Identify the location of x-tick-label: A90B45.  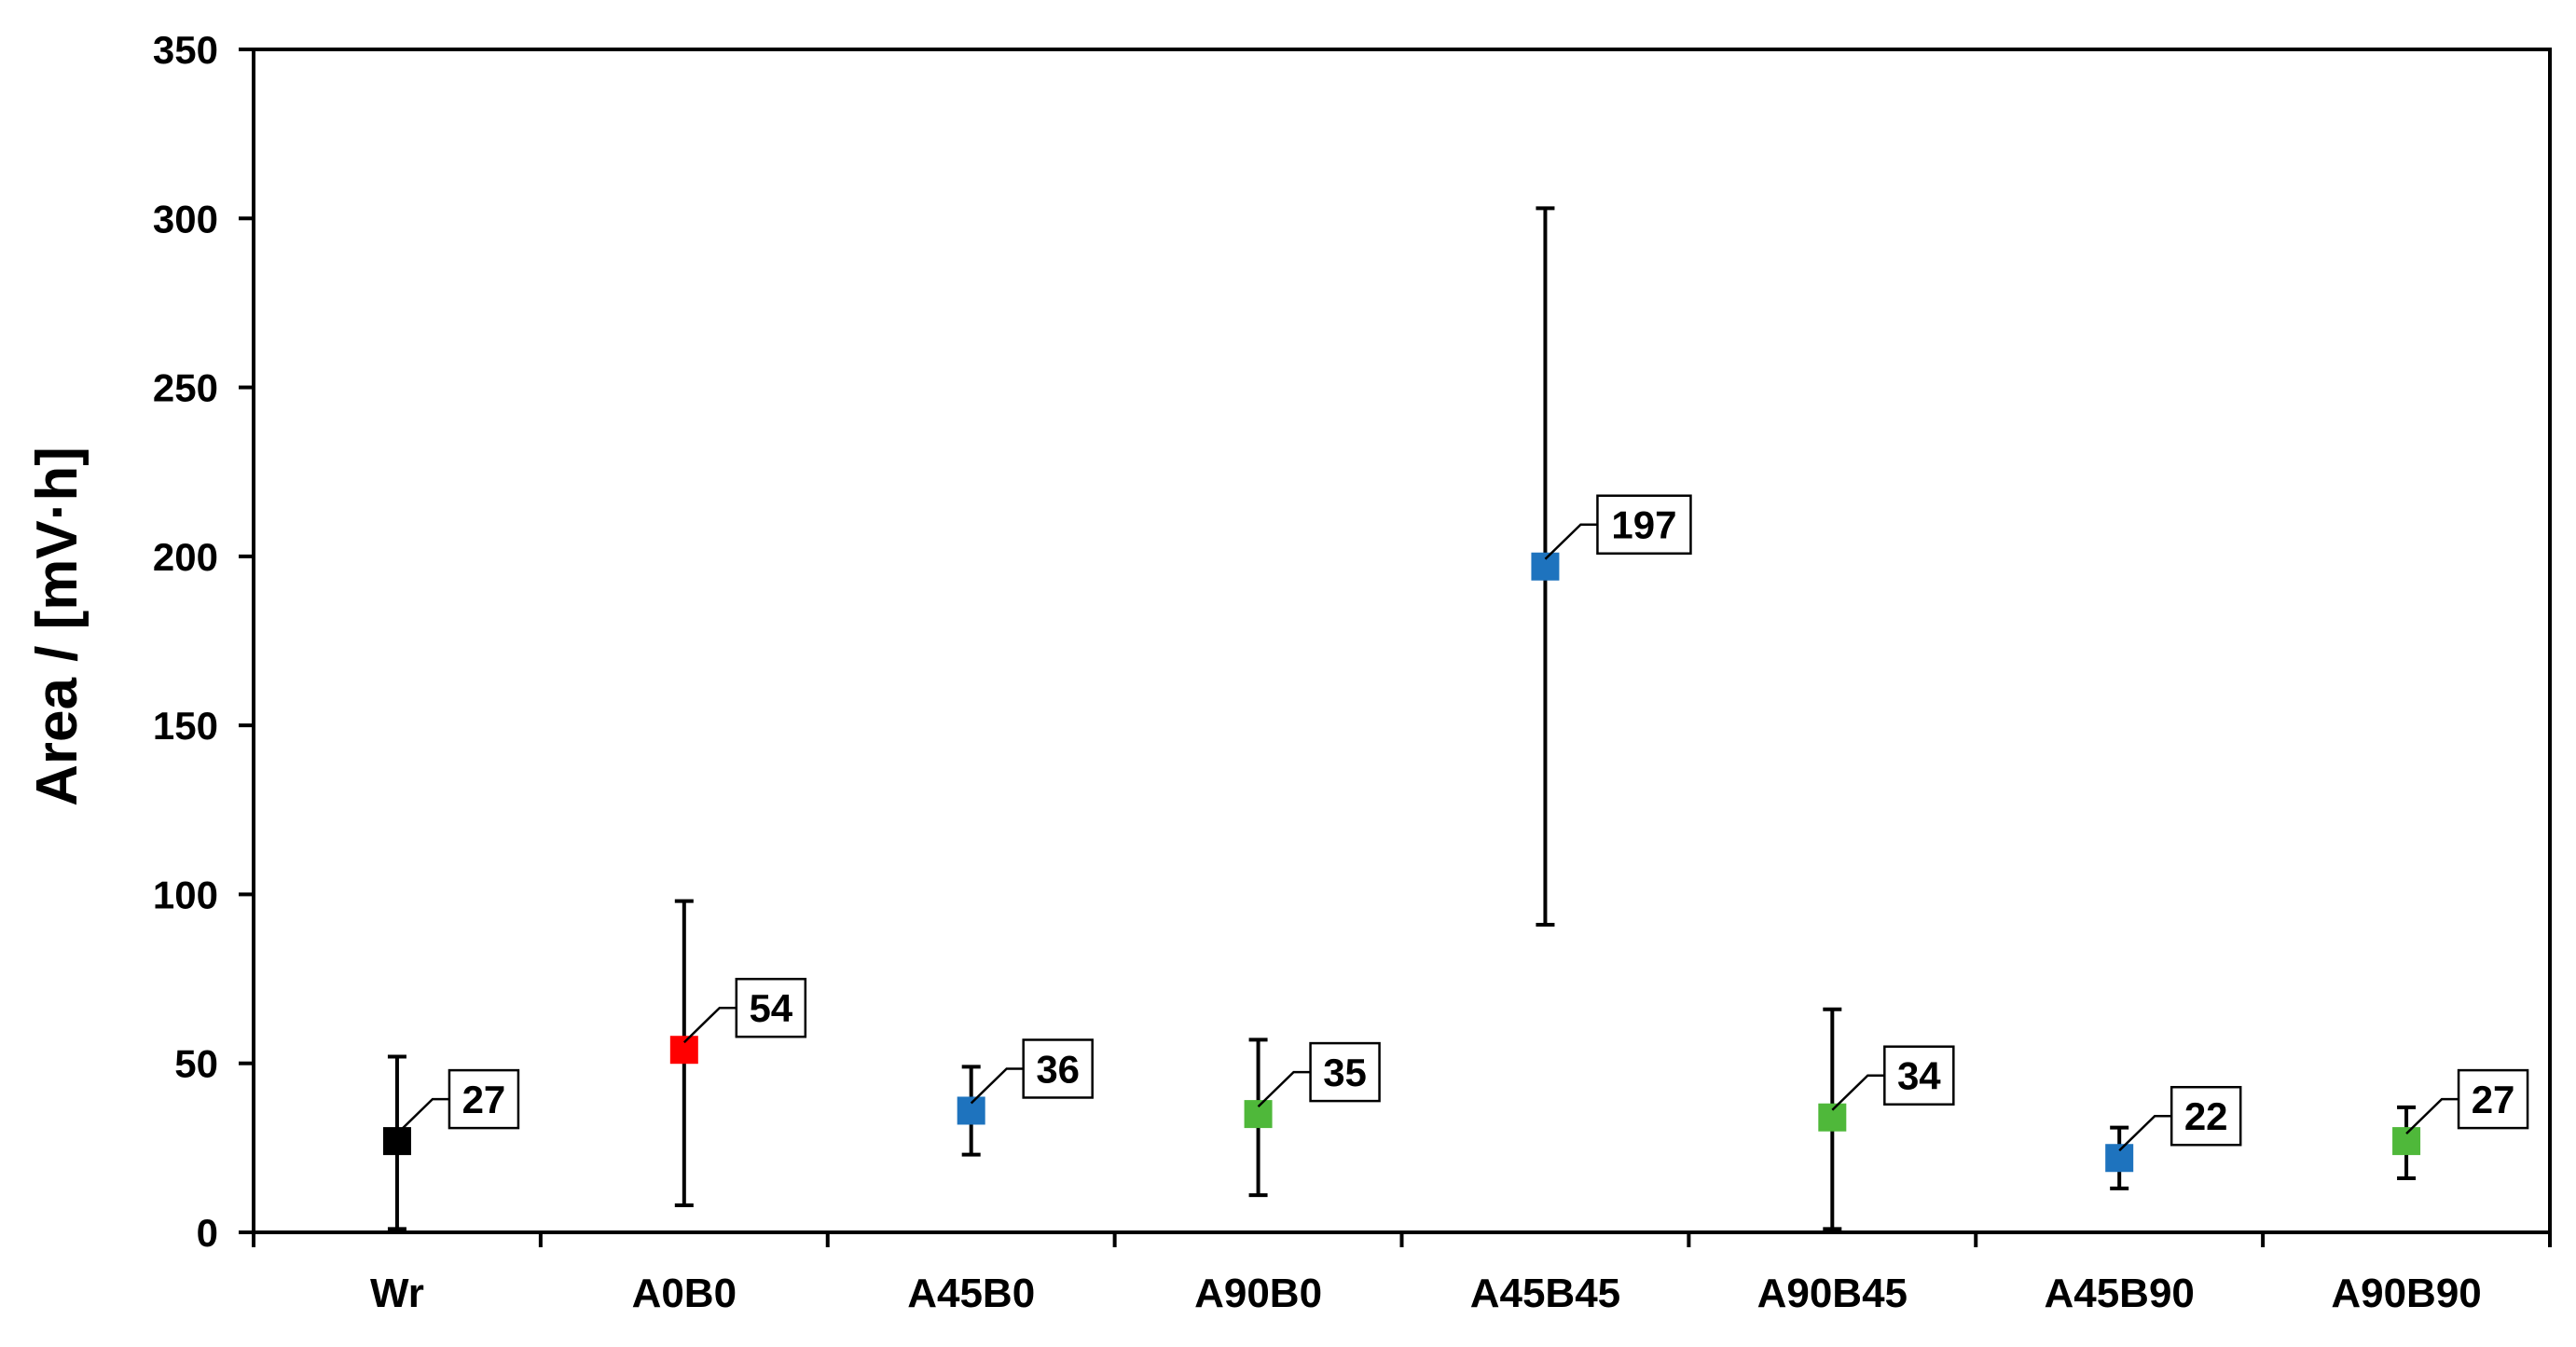
(1832, 1293).